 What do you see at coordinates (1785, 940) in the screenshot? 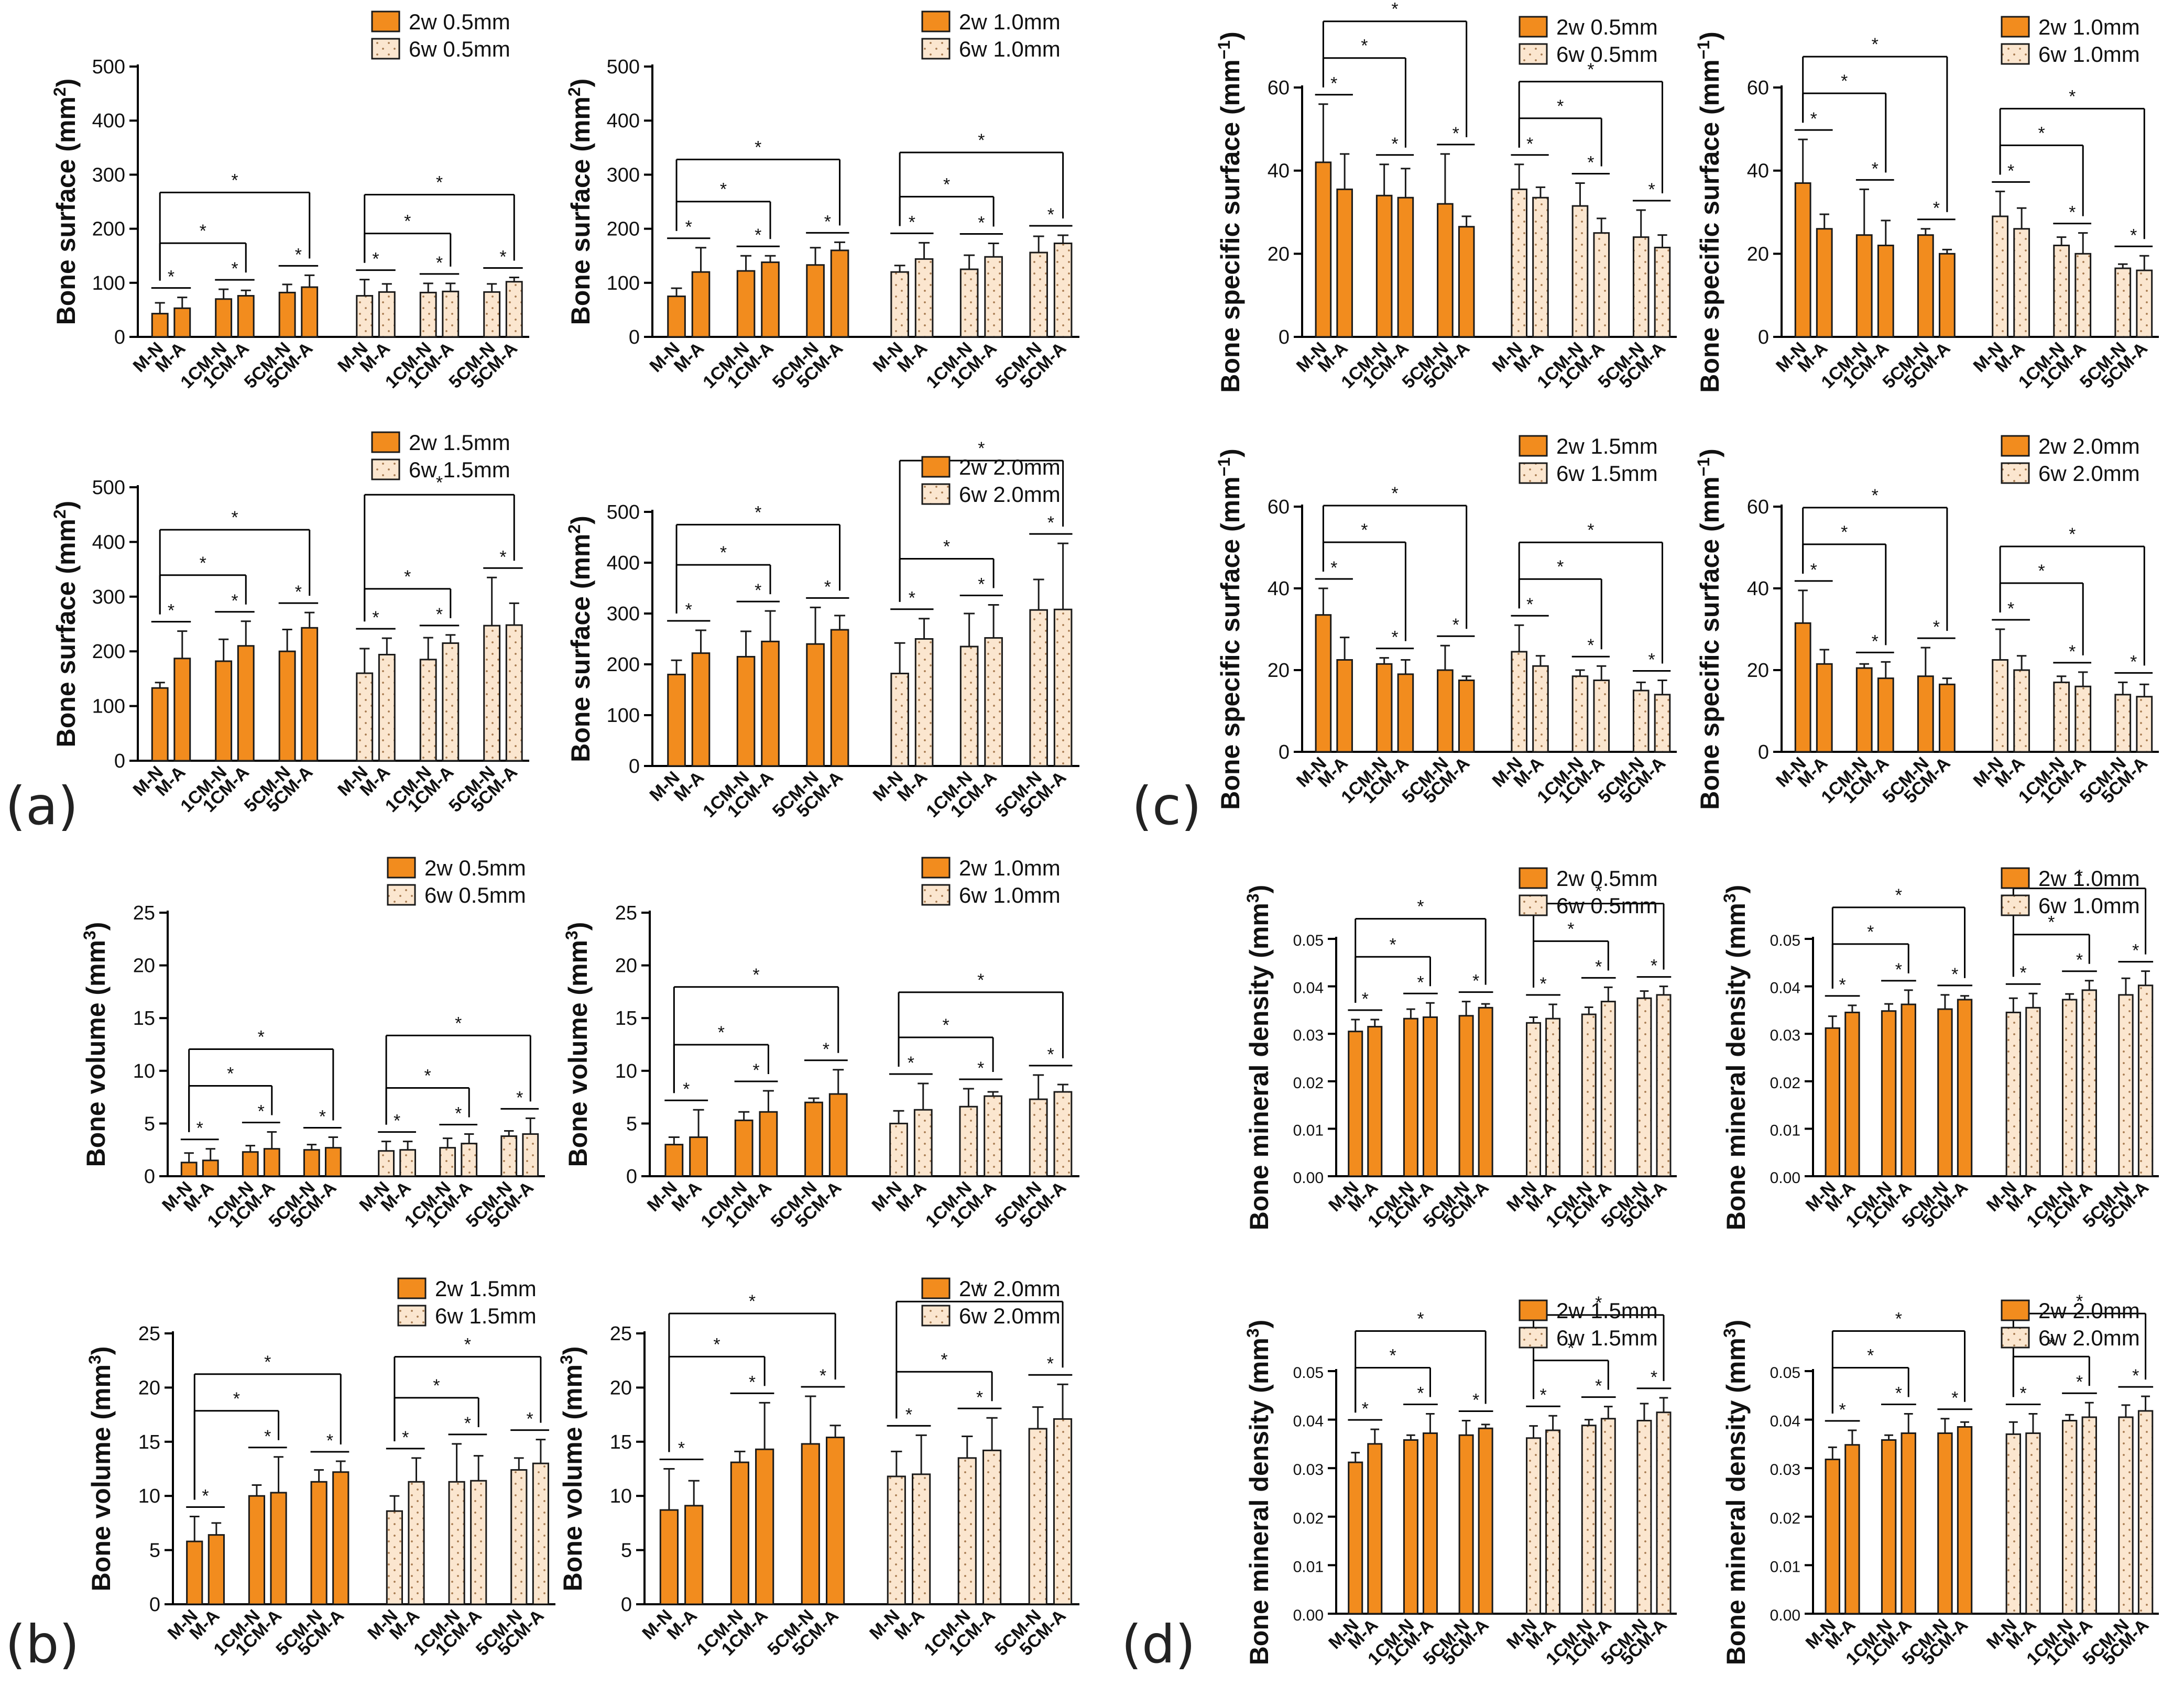
I see `y-tick-label: 0.05` at bounding box center [1785, 940].